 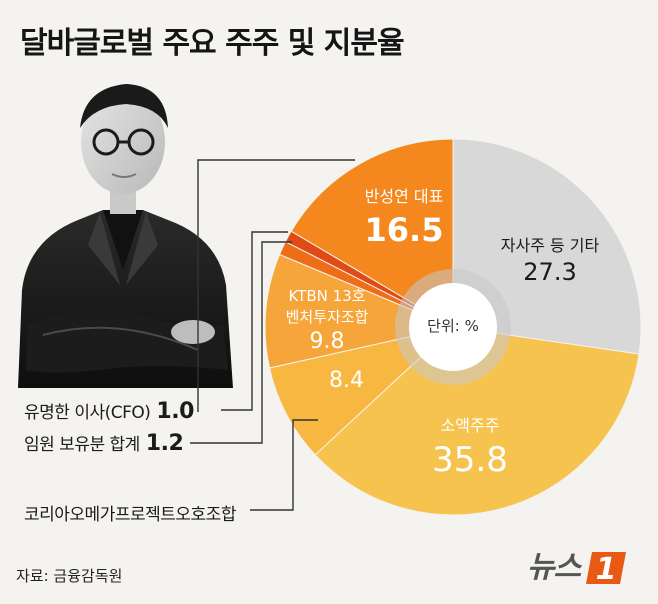 I want to click on unit-label: 단위: %, so click(x=453, y=326).